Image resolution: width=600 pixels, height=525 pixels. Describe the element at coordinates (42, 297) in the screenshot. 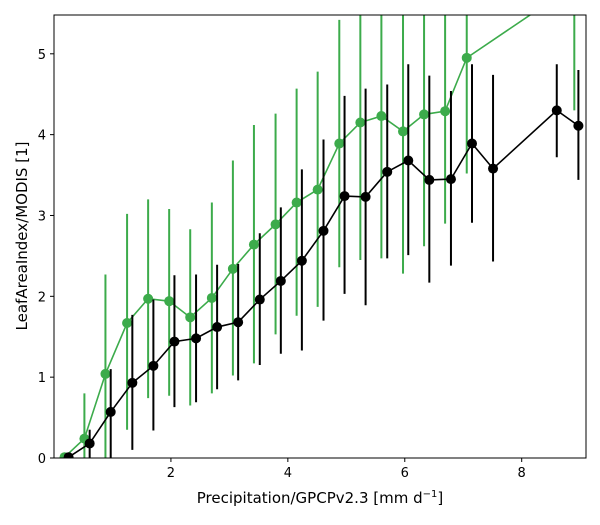

I see `y-tick-label-2: 2` at that location.